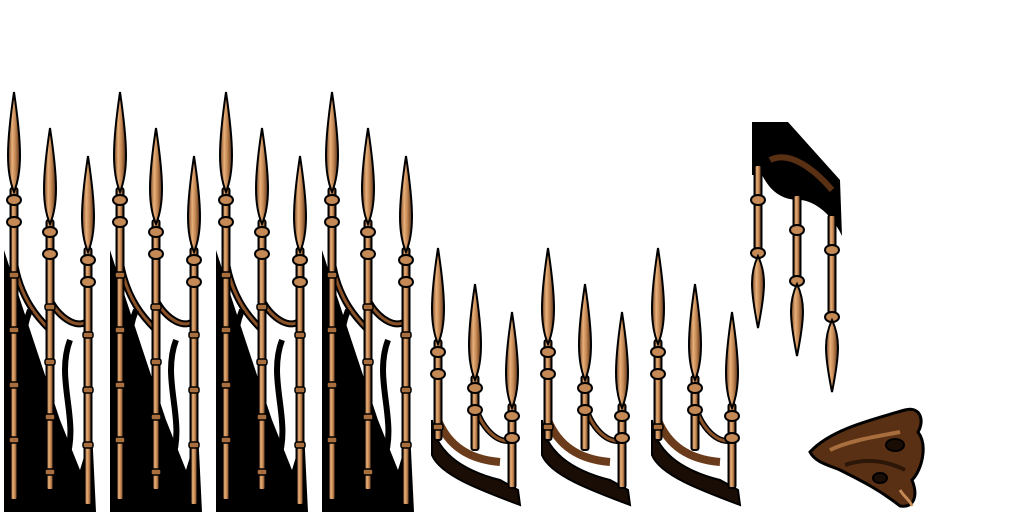 This screenshot has width=1024, height=516. I want to click on hanging-spikes, so click(796, 257).